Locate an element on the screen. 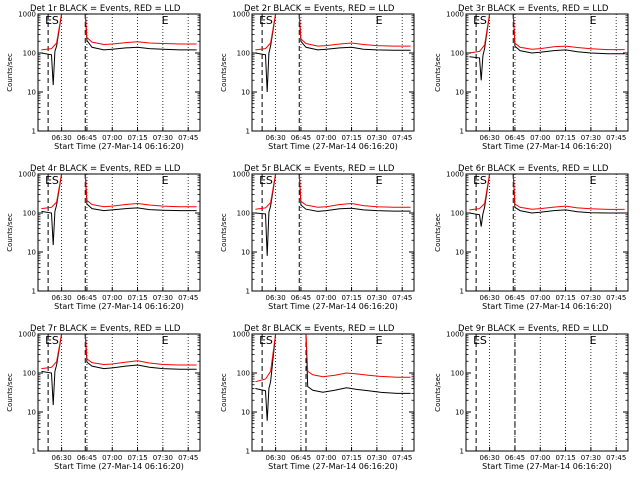 The width and height of the screenshot is (640, 480). panel-title: Det 1r BLACK = Events, RED = LLD is located at coordinates (105, 9).